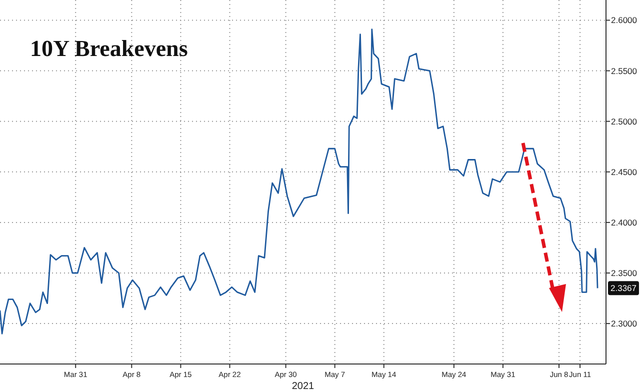 This screenshot has width=640, height=392. I want to click on text: 10Y Breakevens, so click(109, 48).